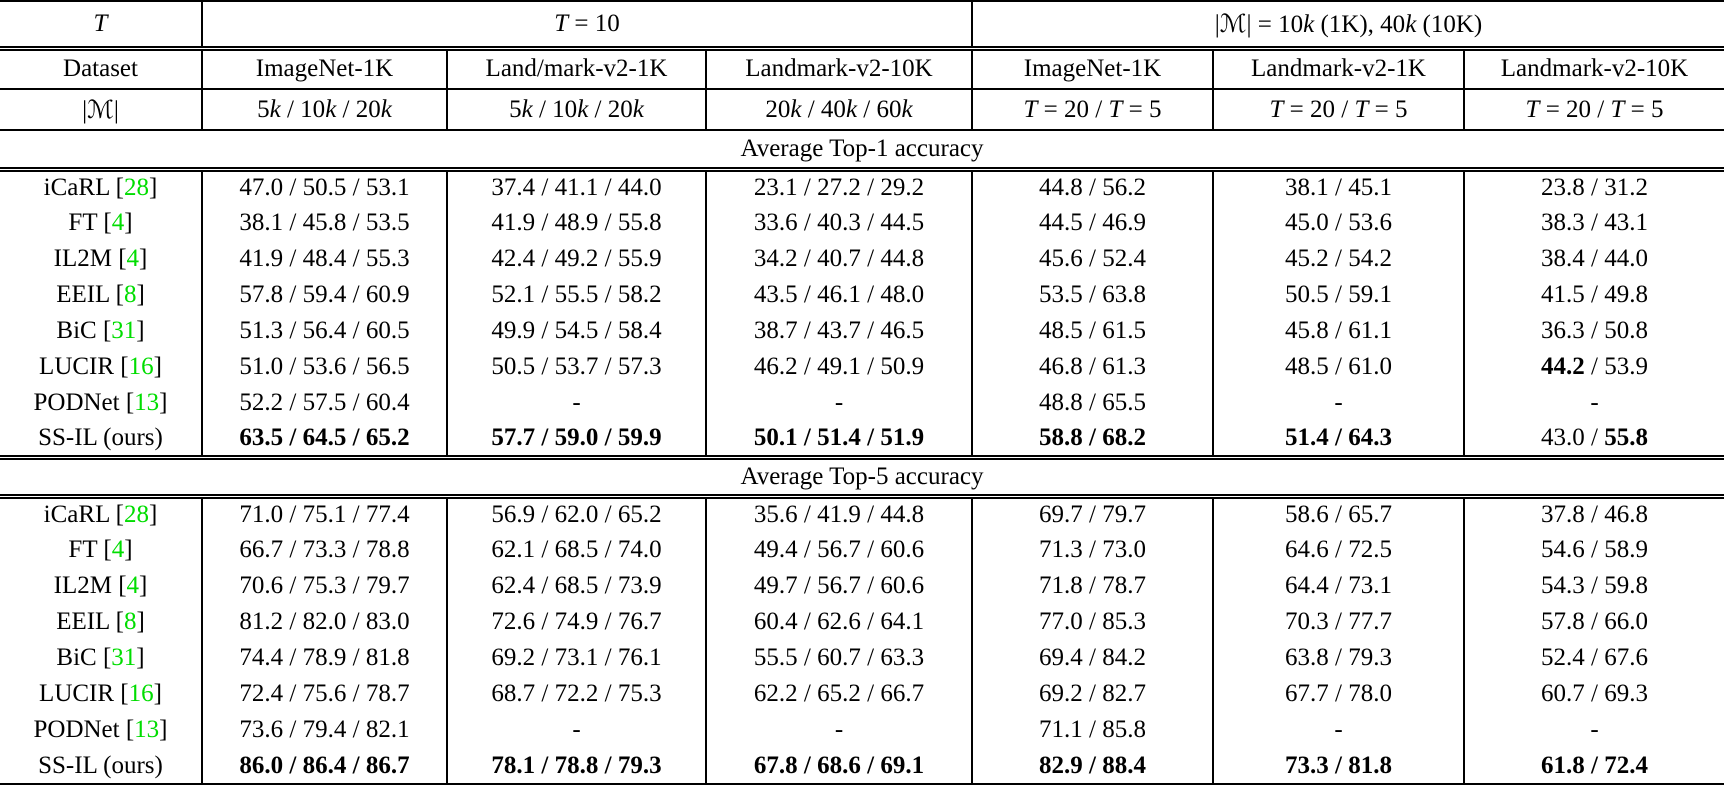  What do you see at coordinates (101, 730) in the screenshot?
I see `method-cell: PODNet [13]` at bounding box center [101, 730].